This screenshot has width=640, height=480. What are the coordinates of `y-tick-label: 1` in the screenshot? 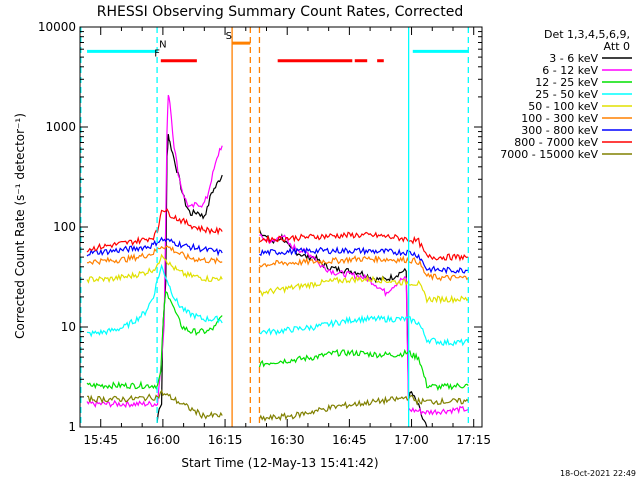 It's located at (72, 427).